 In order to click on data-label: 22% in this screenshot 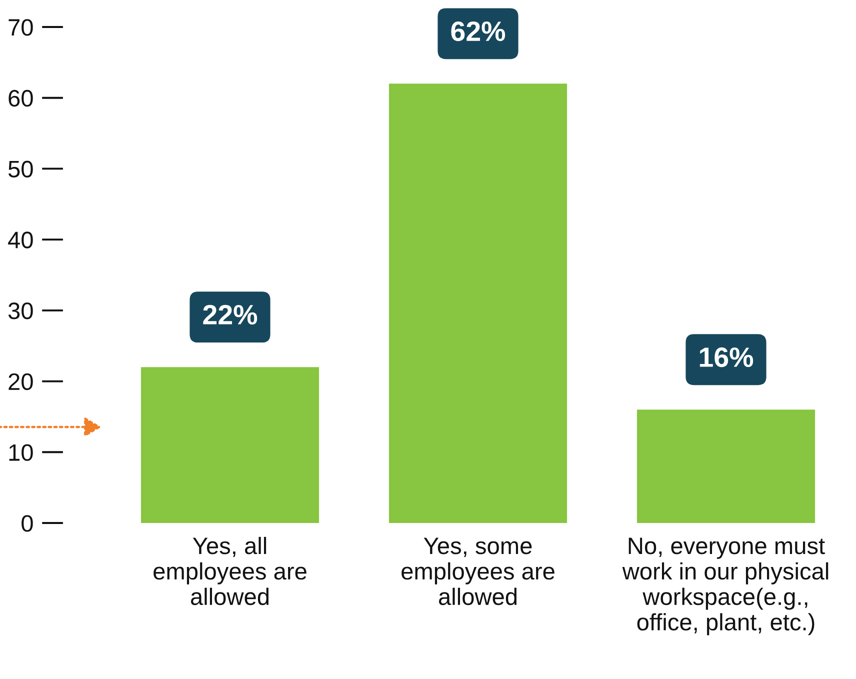, I will do `click(230, 314)`.